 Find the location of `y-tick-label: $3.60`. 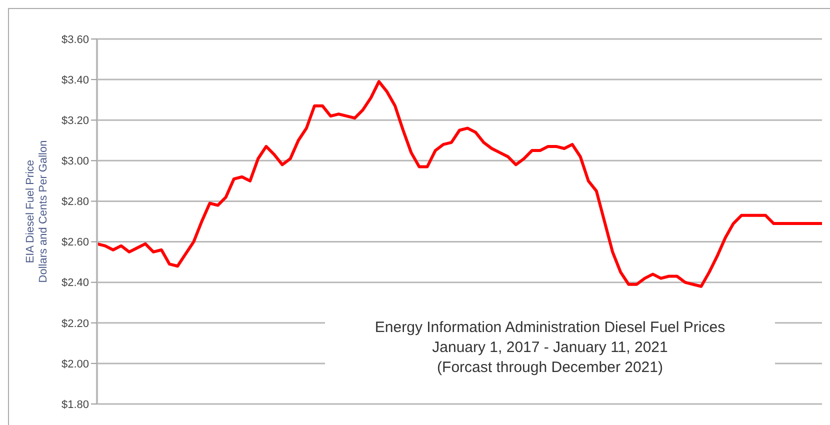

y-tick-label: $3.60 is located at coordinates (75, 40).